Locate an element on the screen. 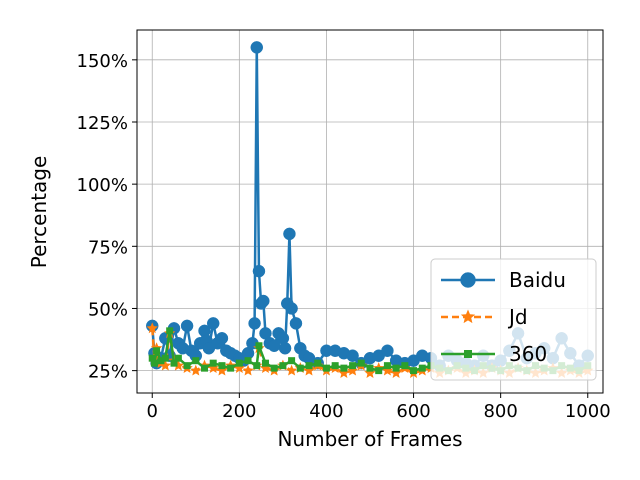 The width and height of the screenshot is (640, 480). y-tick-label: 100% is located at coordinates (102, 185).